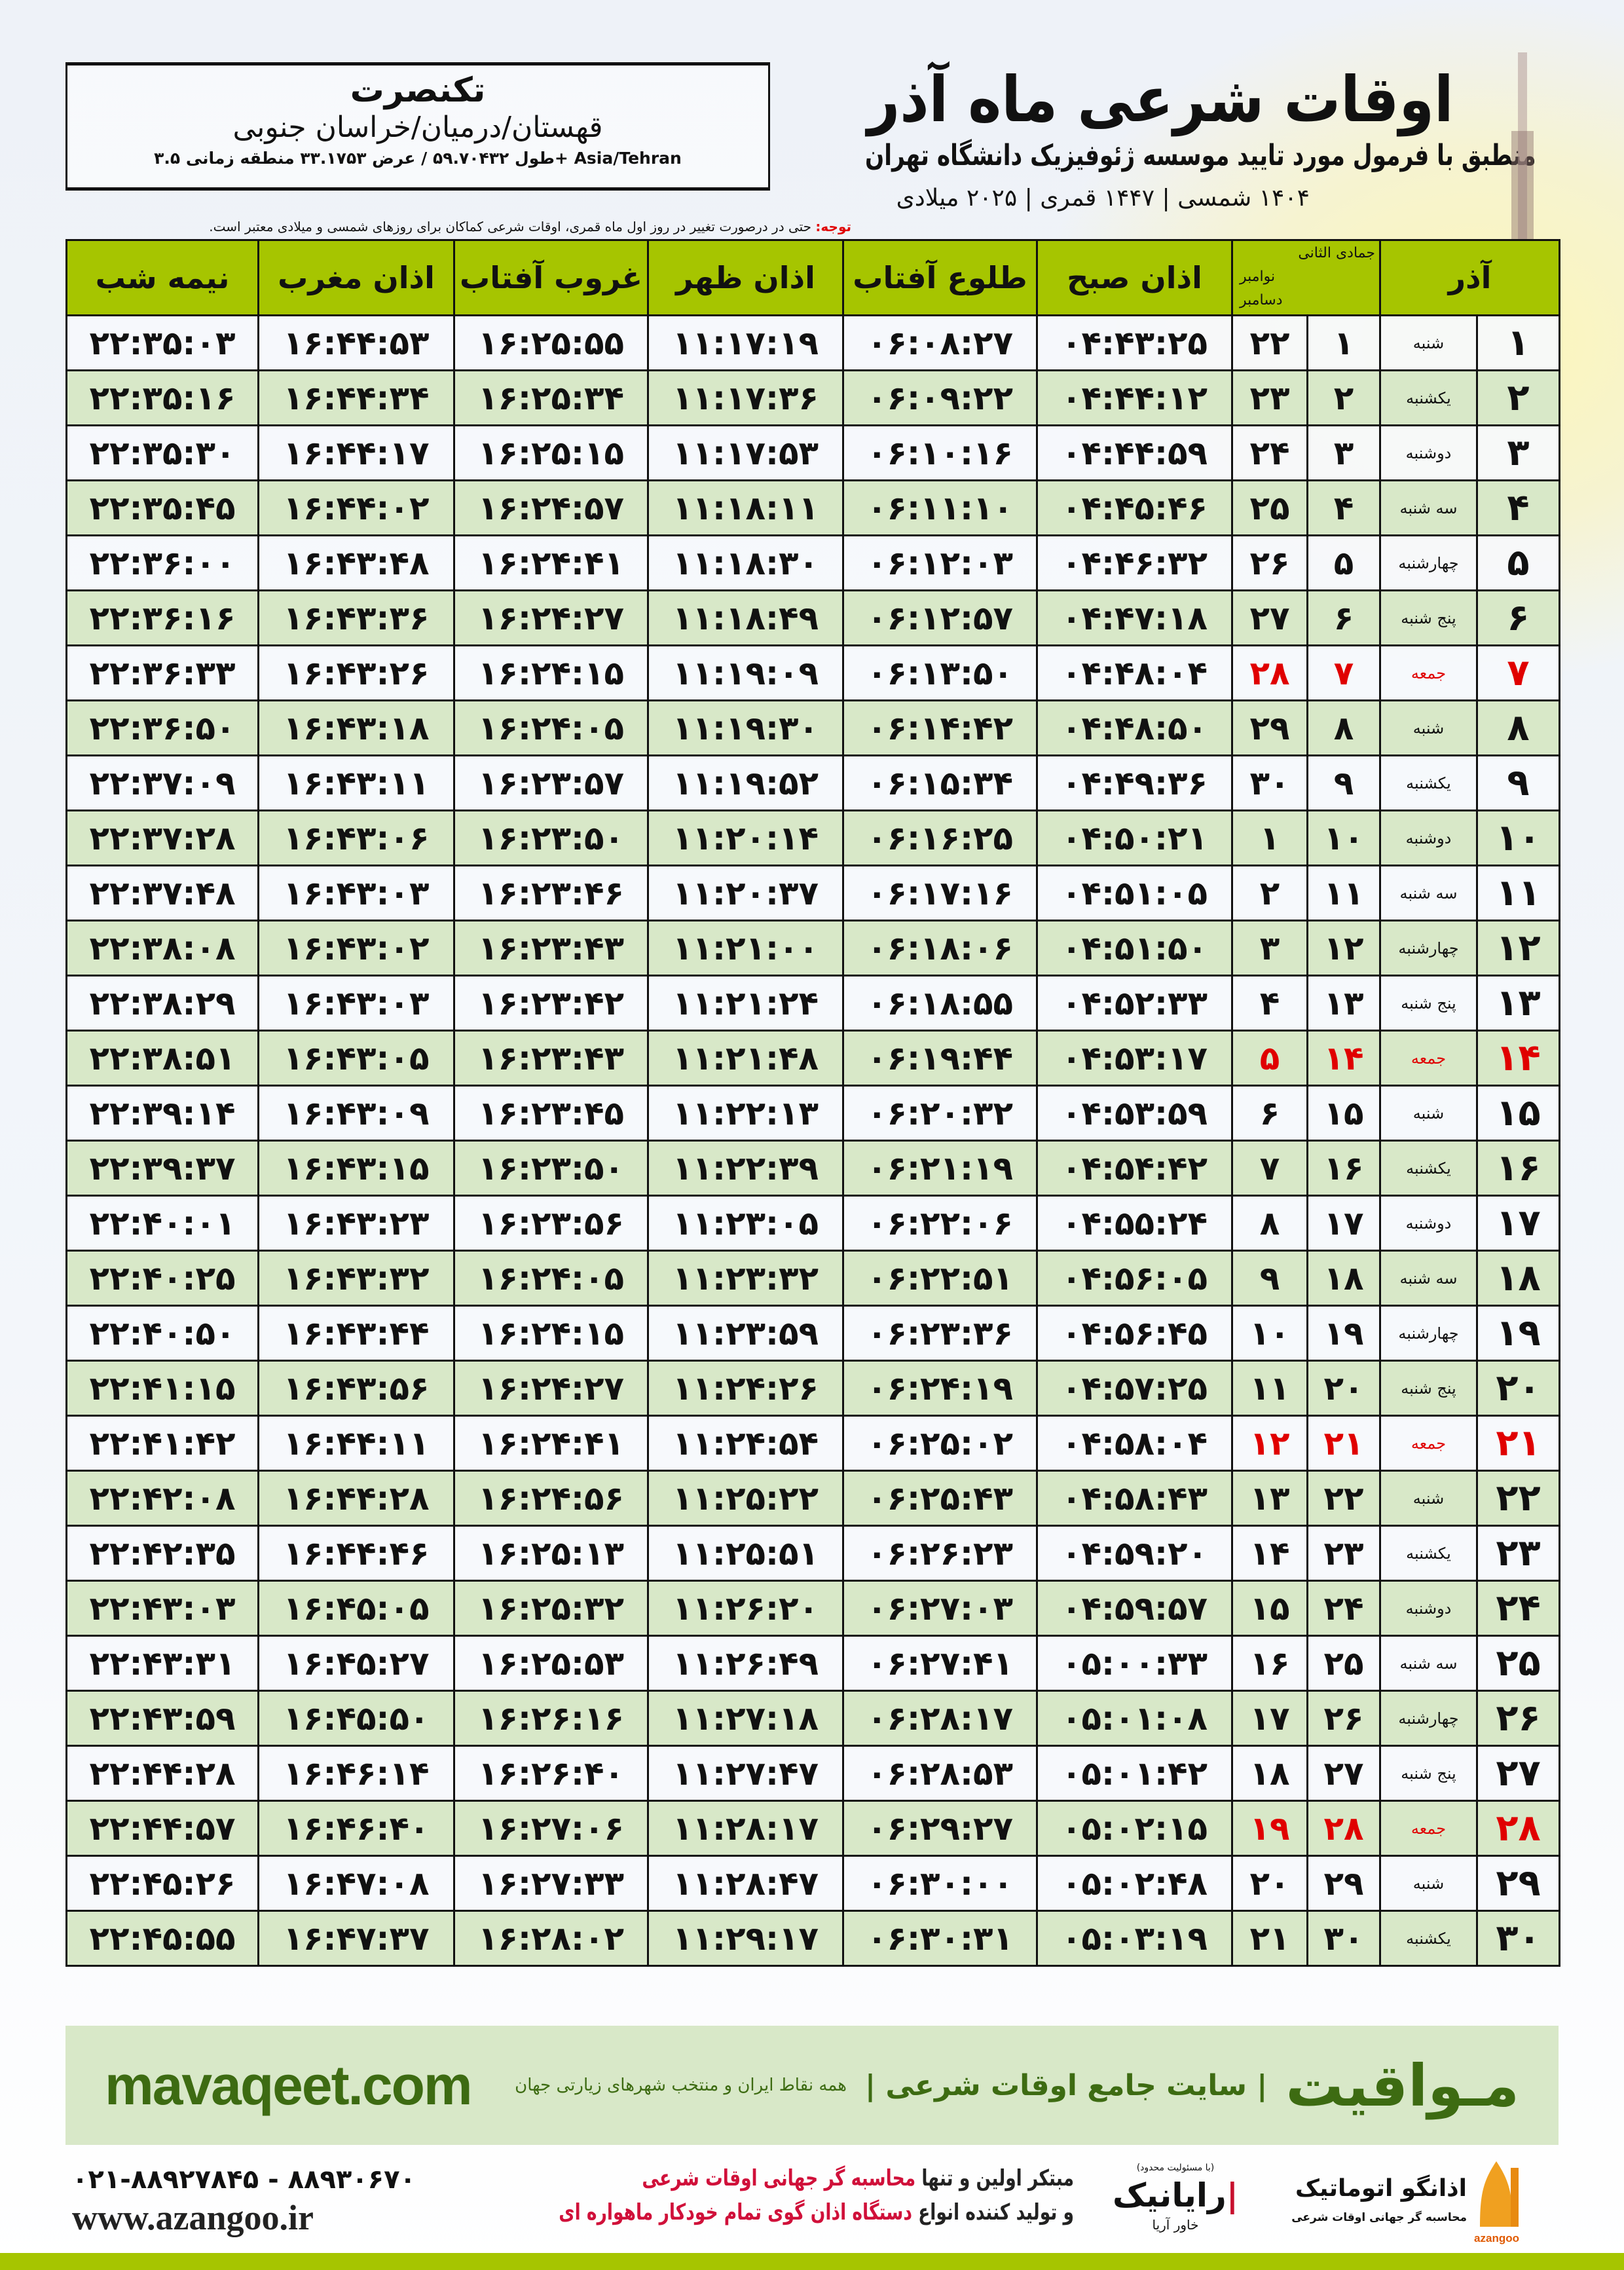 The image size is (1624, 2270). I want to click on weekday: دوشنبه, so click(1428, 1223).